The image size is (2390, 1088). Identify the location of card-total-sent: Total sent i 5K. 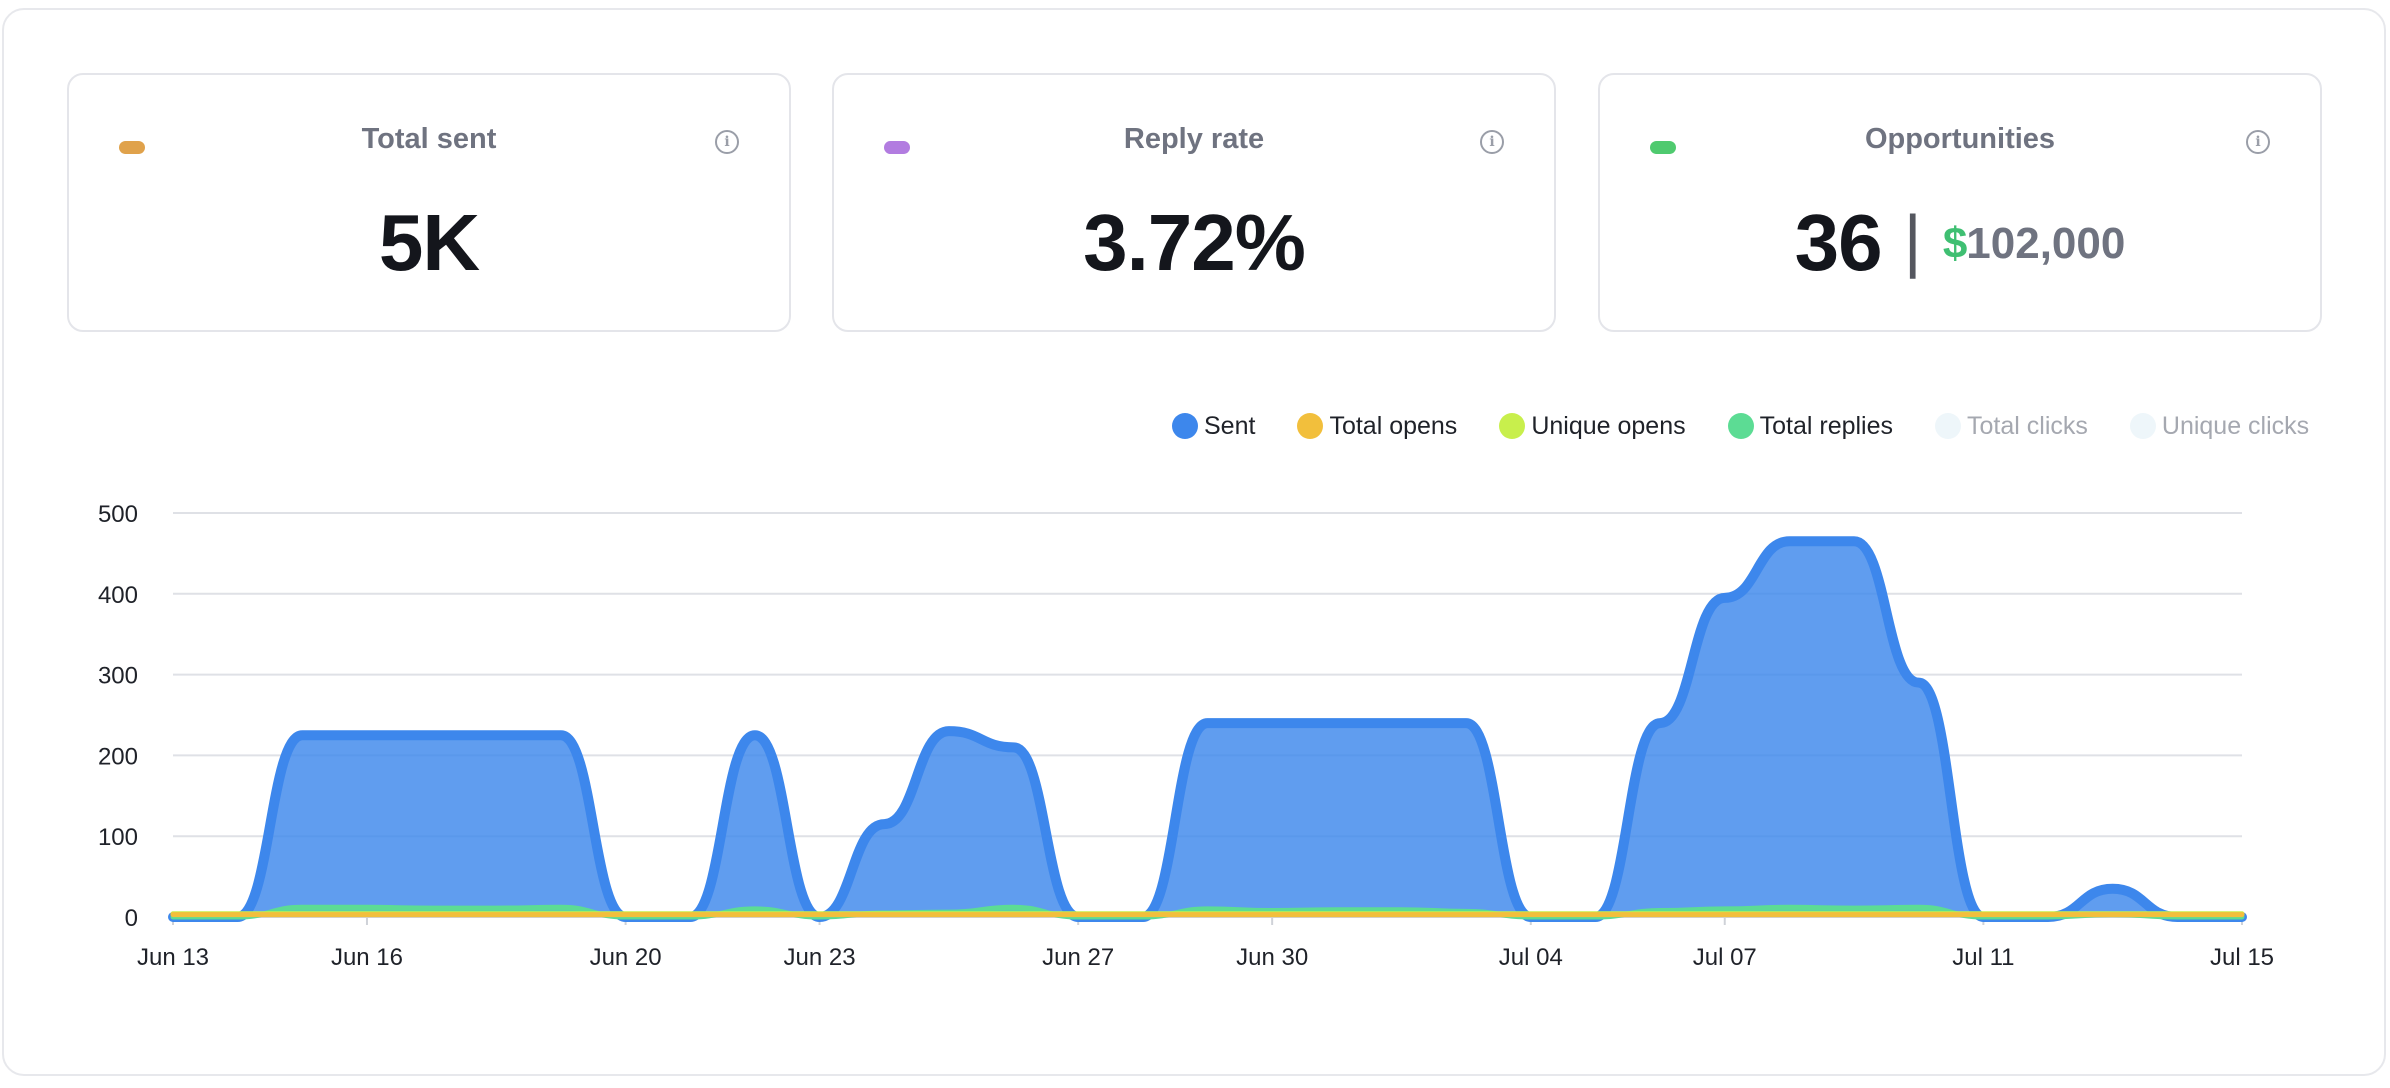
(429, 202).